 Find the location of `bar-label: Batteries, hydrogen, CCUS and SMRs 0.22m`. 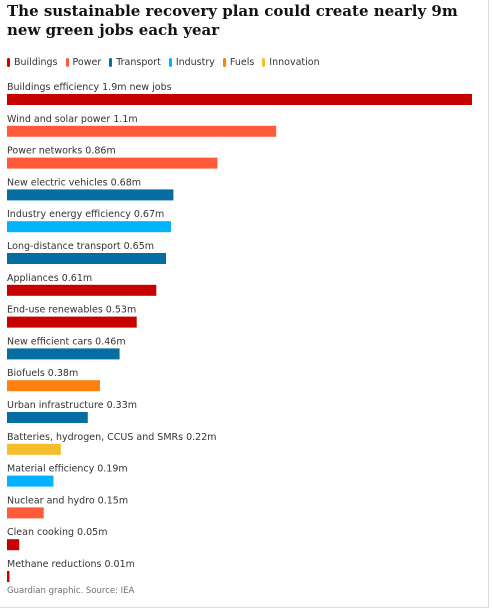

bar-label: Batteries, hydrogen, CCUS and SMRs 0.22m is located at coordinates (112, 437).